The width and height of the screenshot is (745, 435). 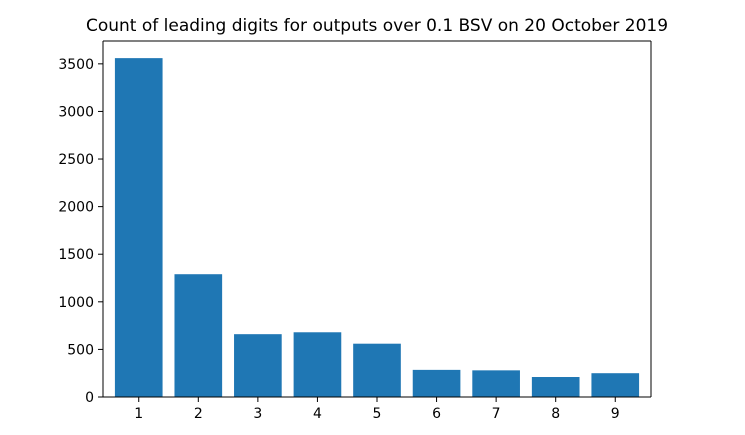 What do you see at coordinates (257, 414) in the screenshot?
I see `x-tick-label-3: 3` at bounding box center [257, 414].